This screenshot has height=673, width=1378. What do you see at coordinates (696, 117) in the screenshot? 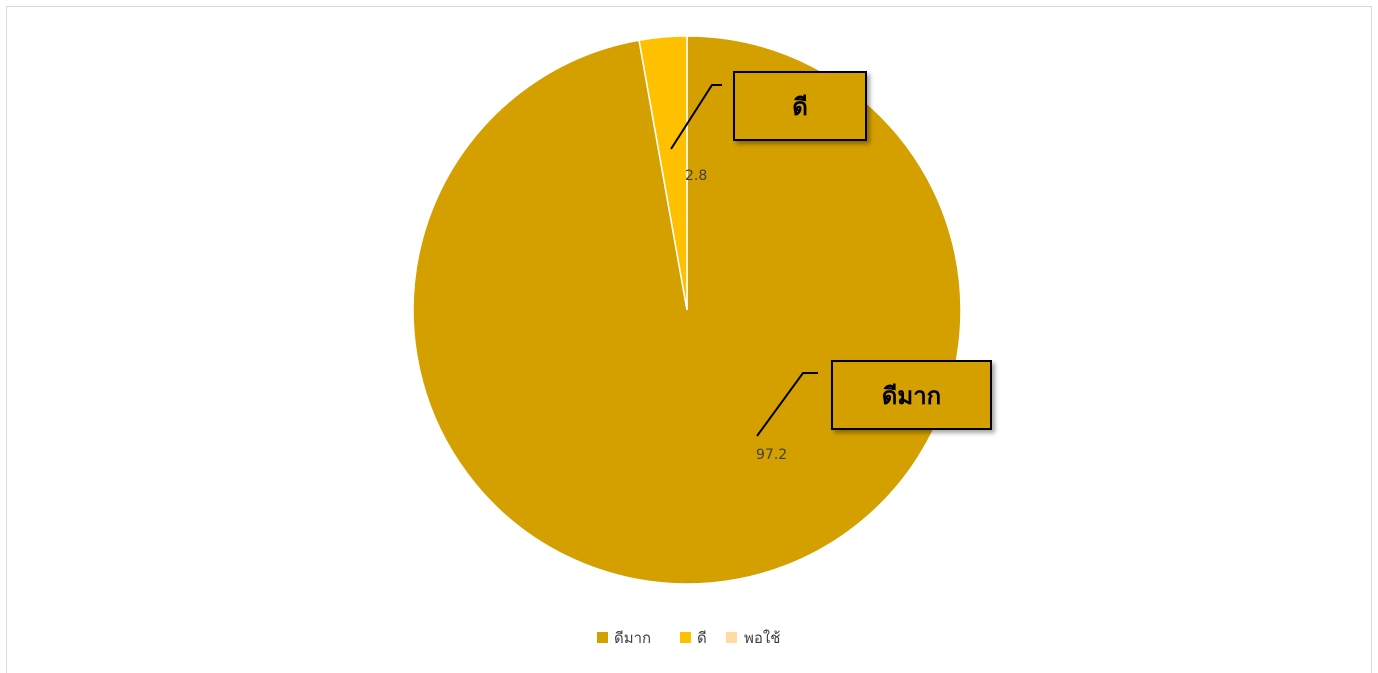
I see `leader-line-di` at bounding box center [696, 117].